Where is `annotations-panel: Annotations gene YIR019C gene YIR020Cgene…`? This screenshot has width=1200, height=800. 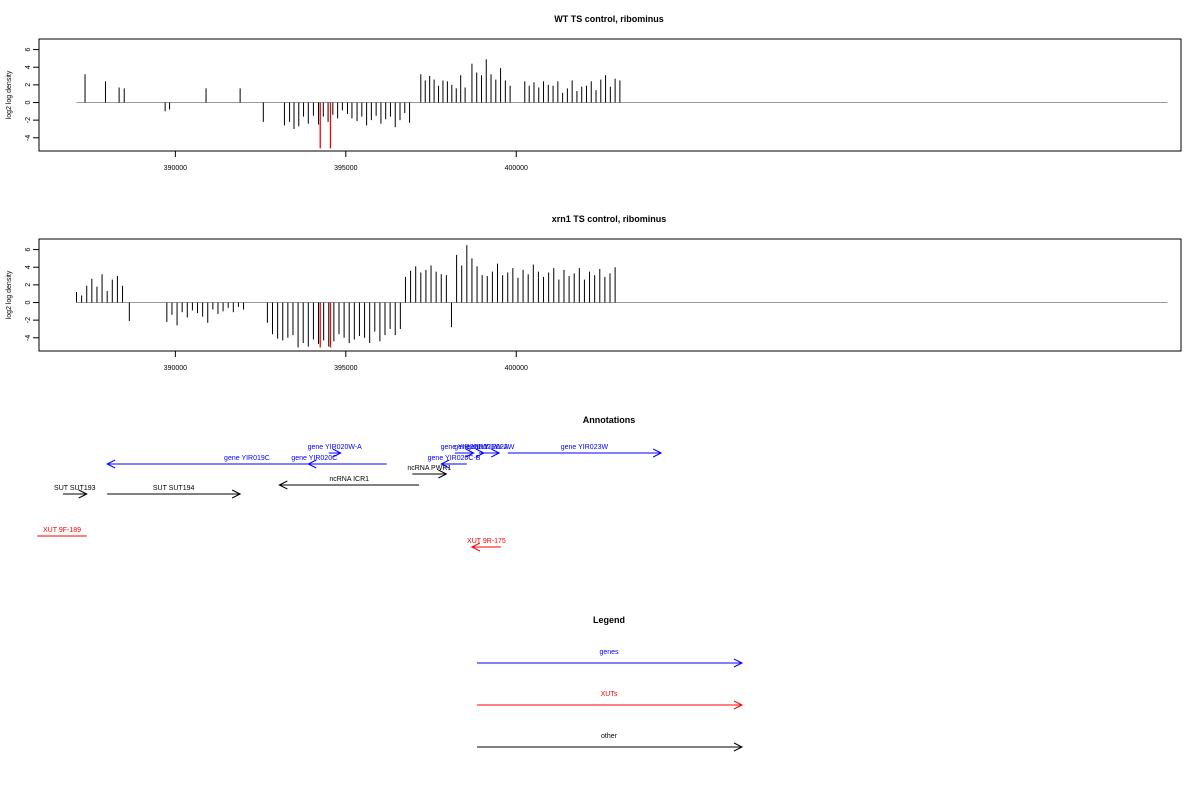 annotations-panel: Annotations gene YIR019C gene YIR020Cgene… is located at coordinates (350, 483).